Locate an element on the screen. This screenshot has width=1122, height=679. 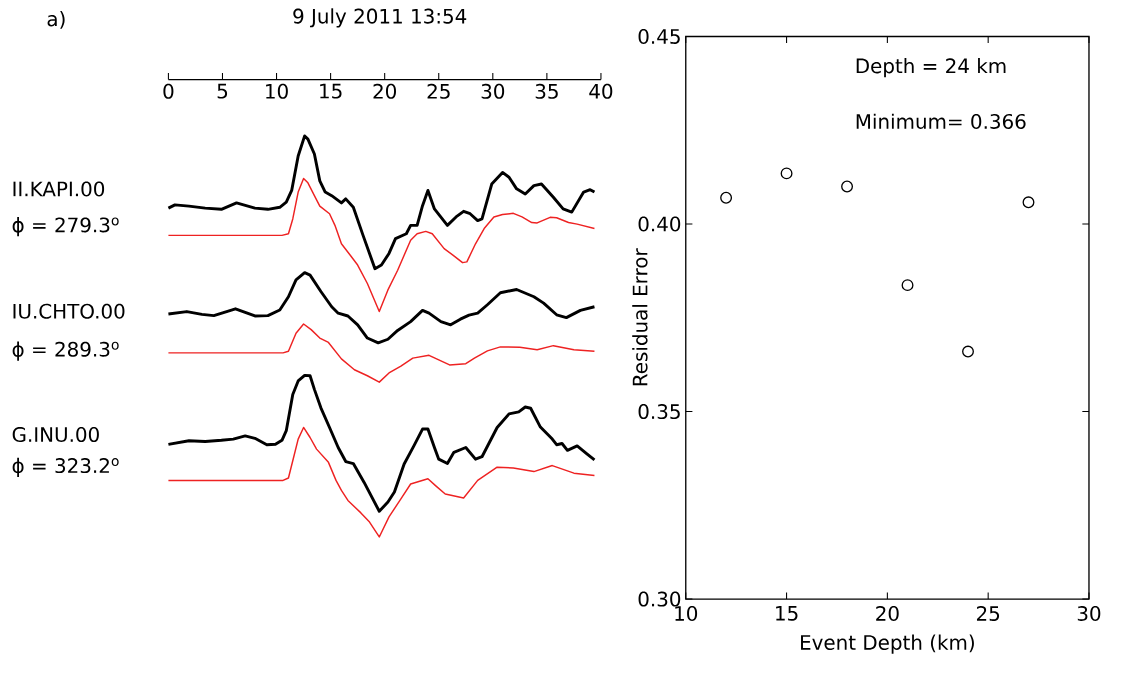
text: G.INU.00 is located at coordinates (55, 434).